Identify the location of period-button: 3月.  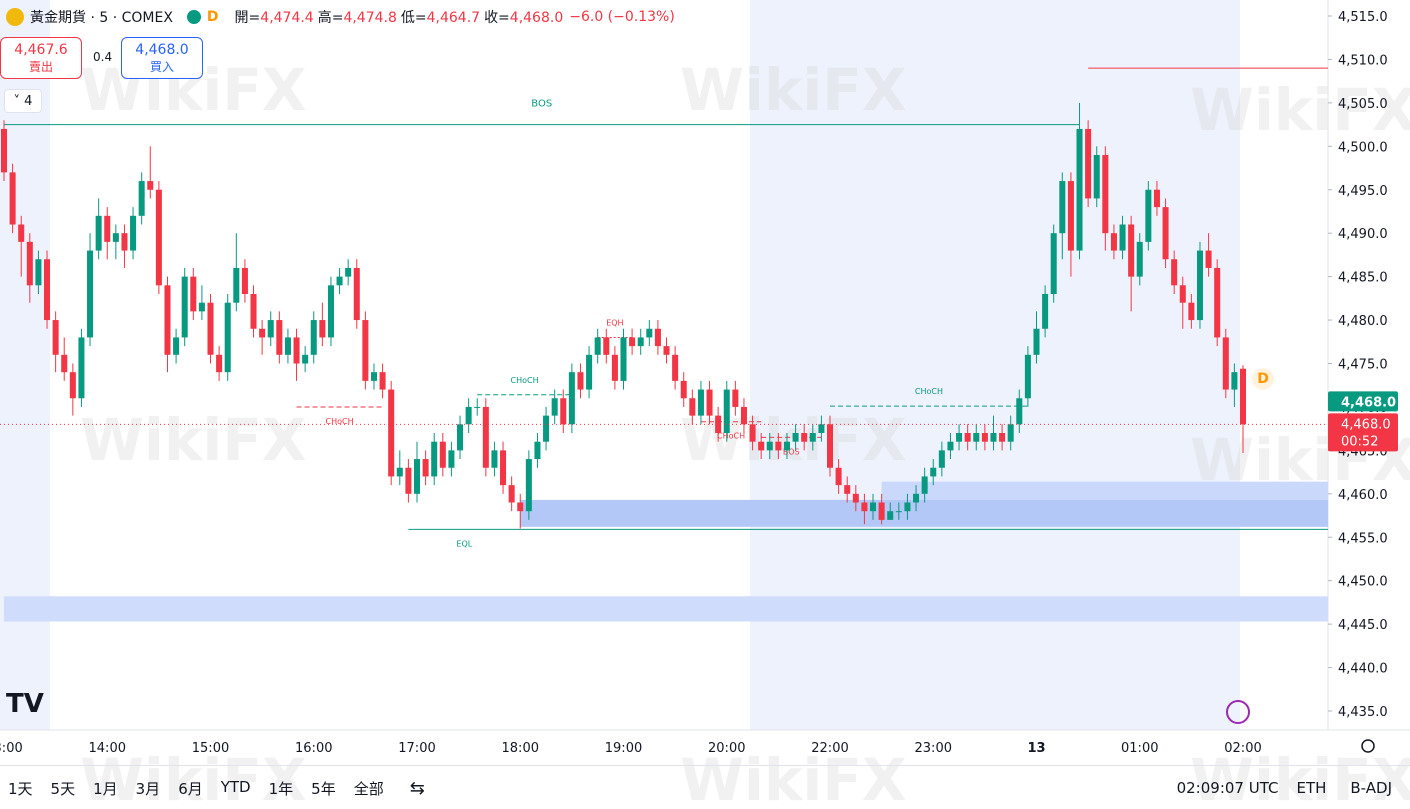
(148, 788).